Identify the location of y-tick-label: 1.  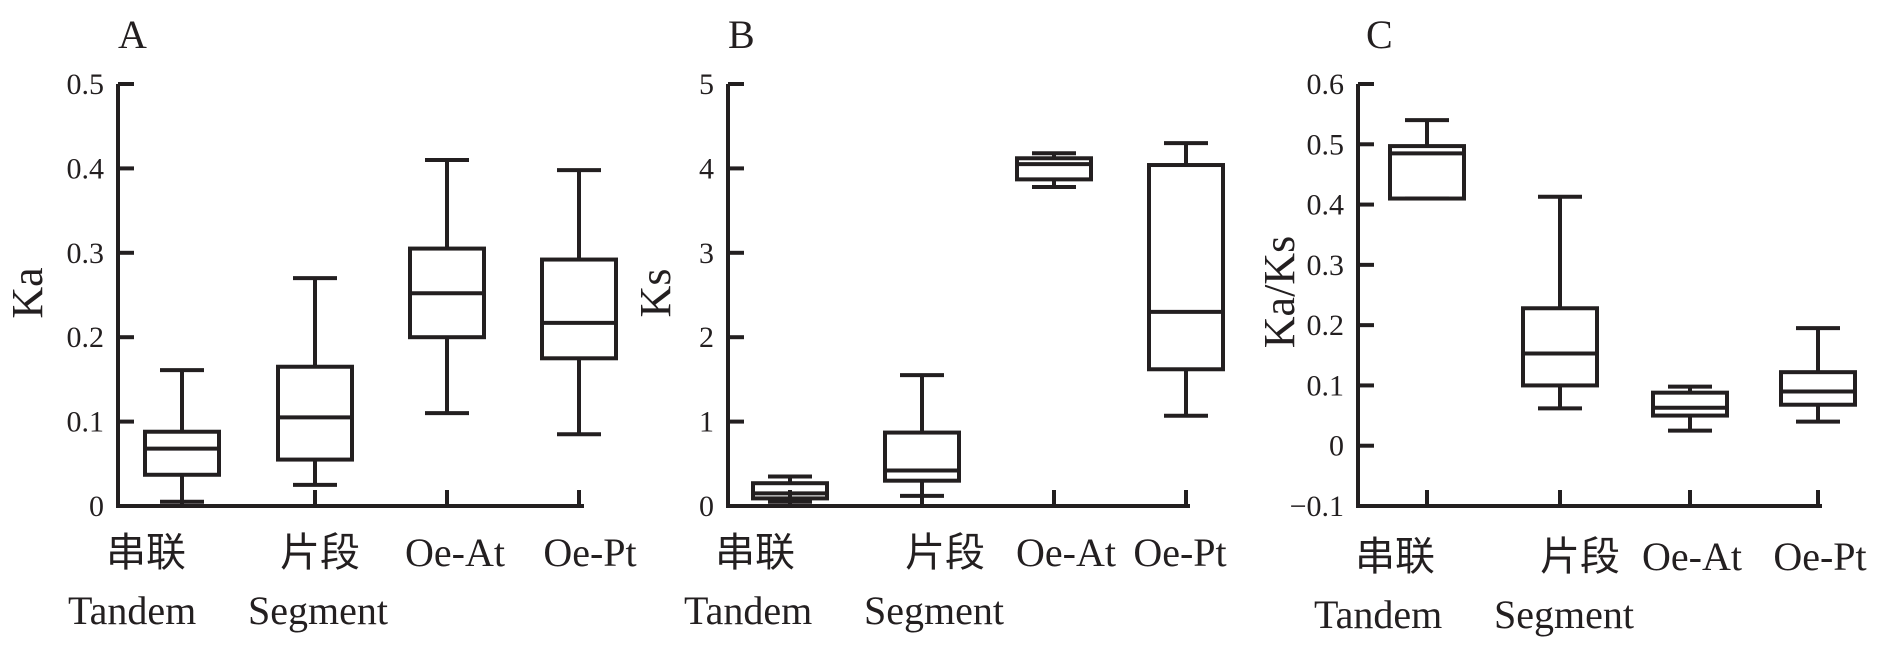
(706, 422).